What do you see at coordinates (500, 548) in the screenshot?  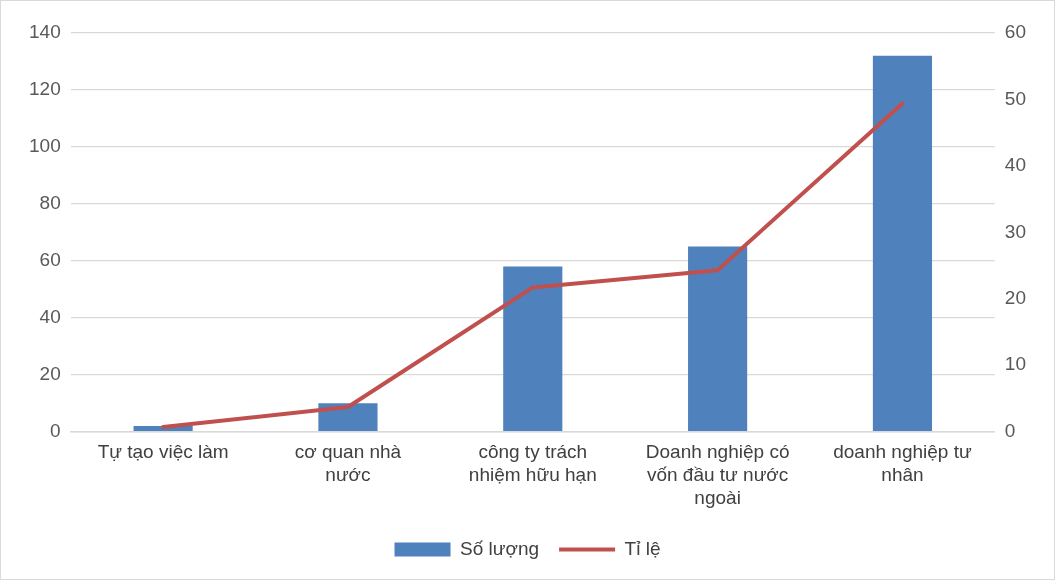 I see `legend-label: Số lượng` at bounding box center [500, 548].